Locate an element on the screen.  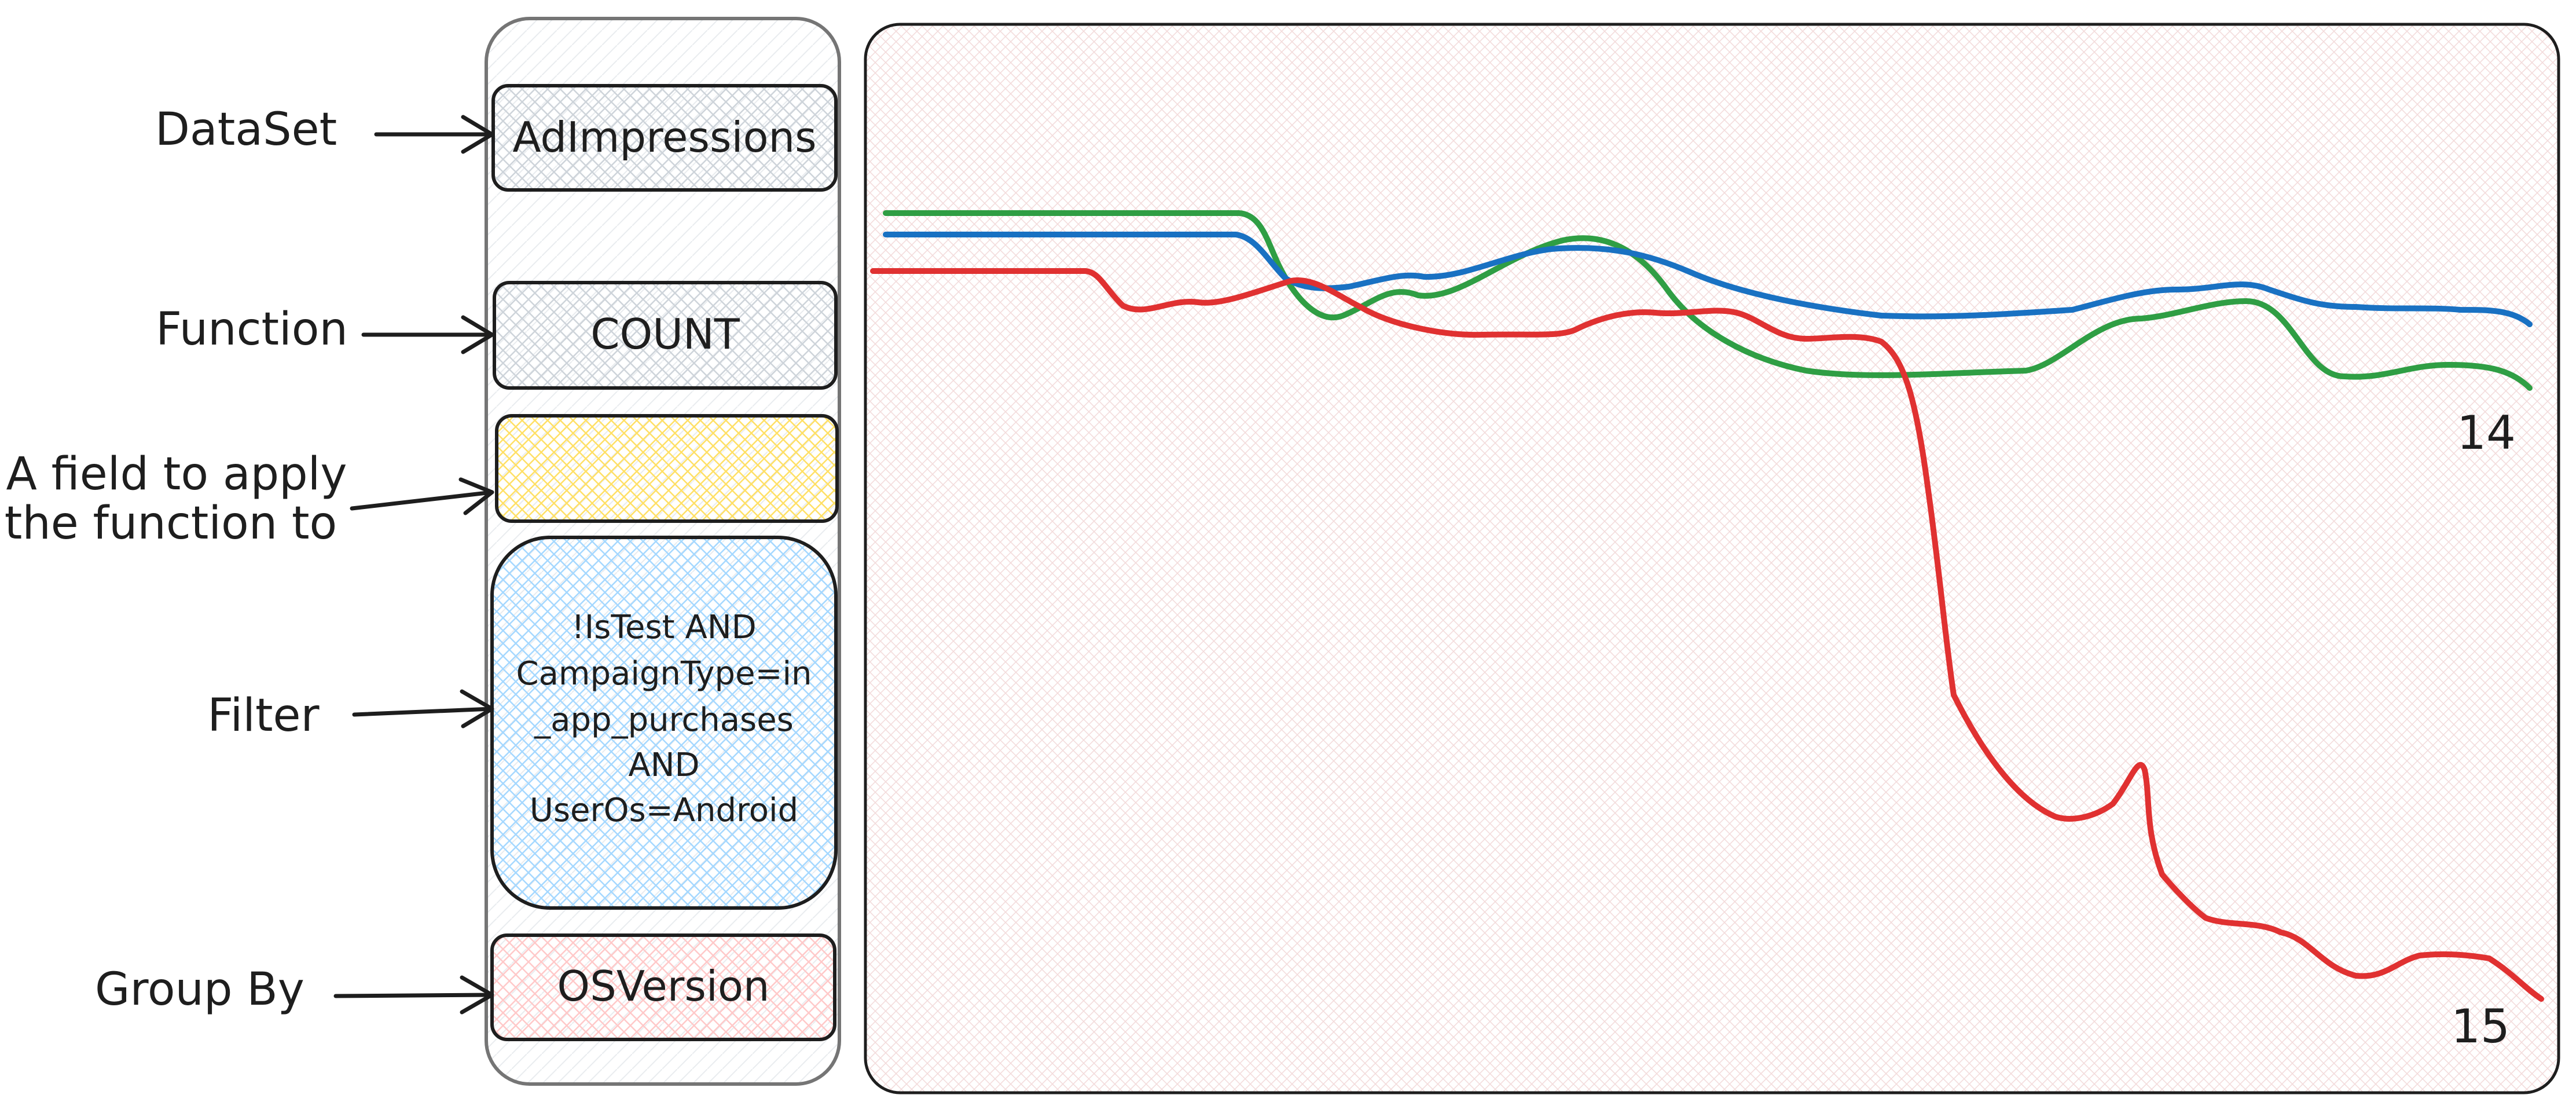
field-label-line2: the function to is located at coordinates (171, 523).